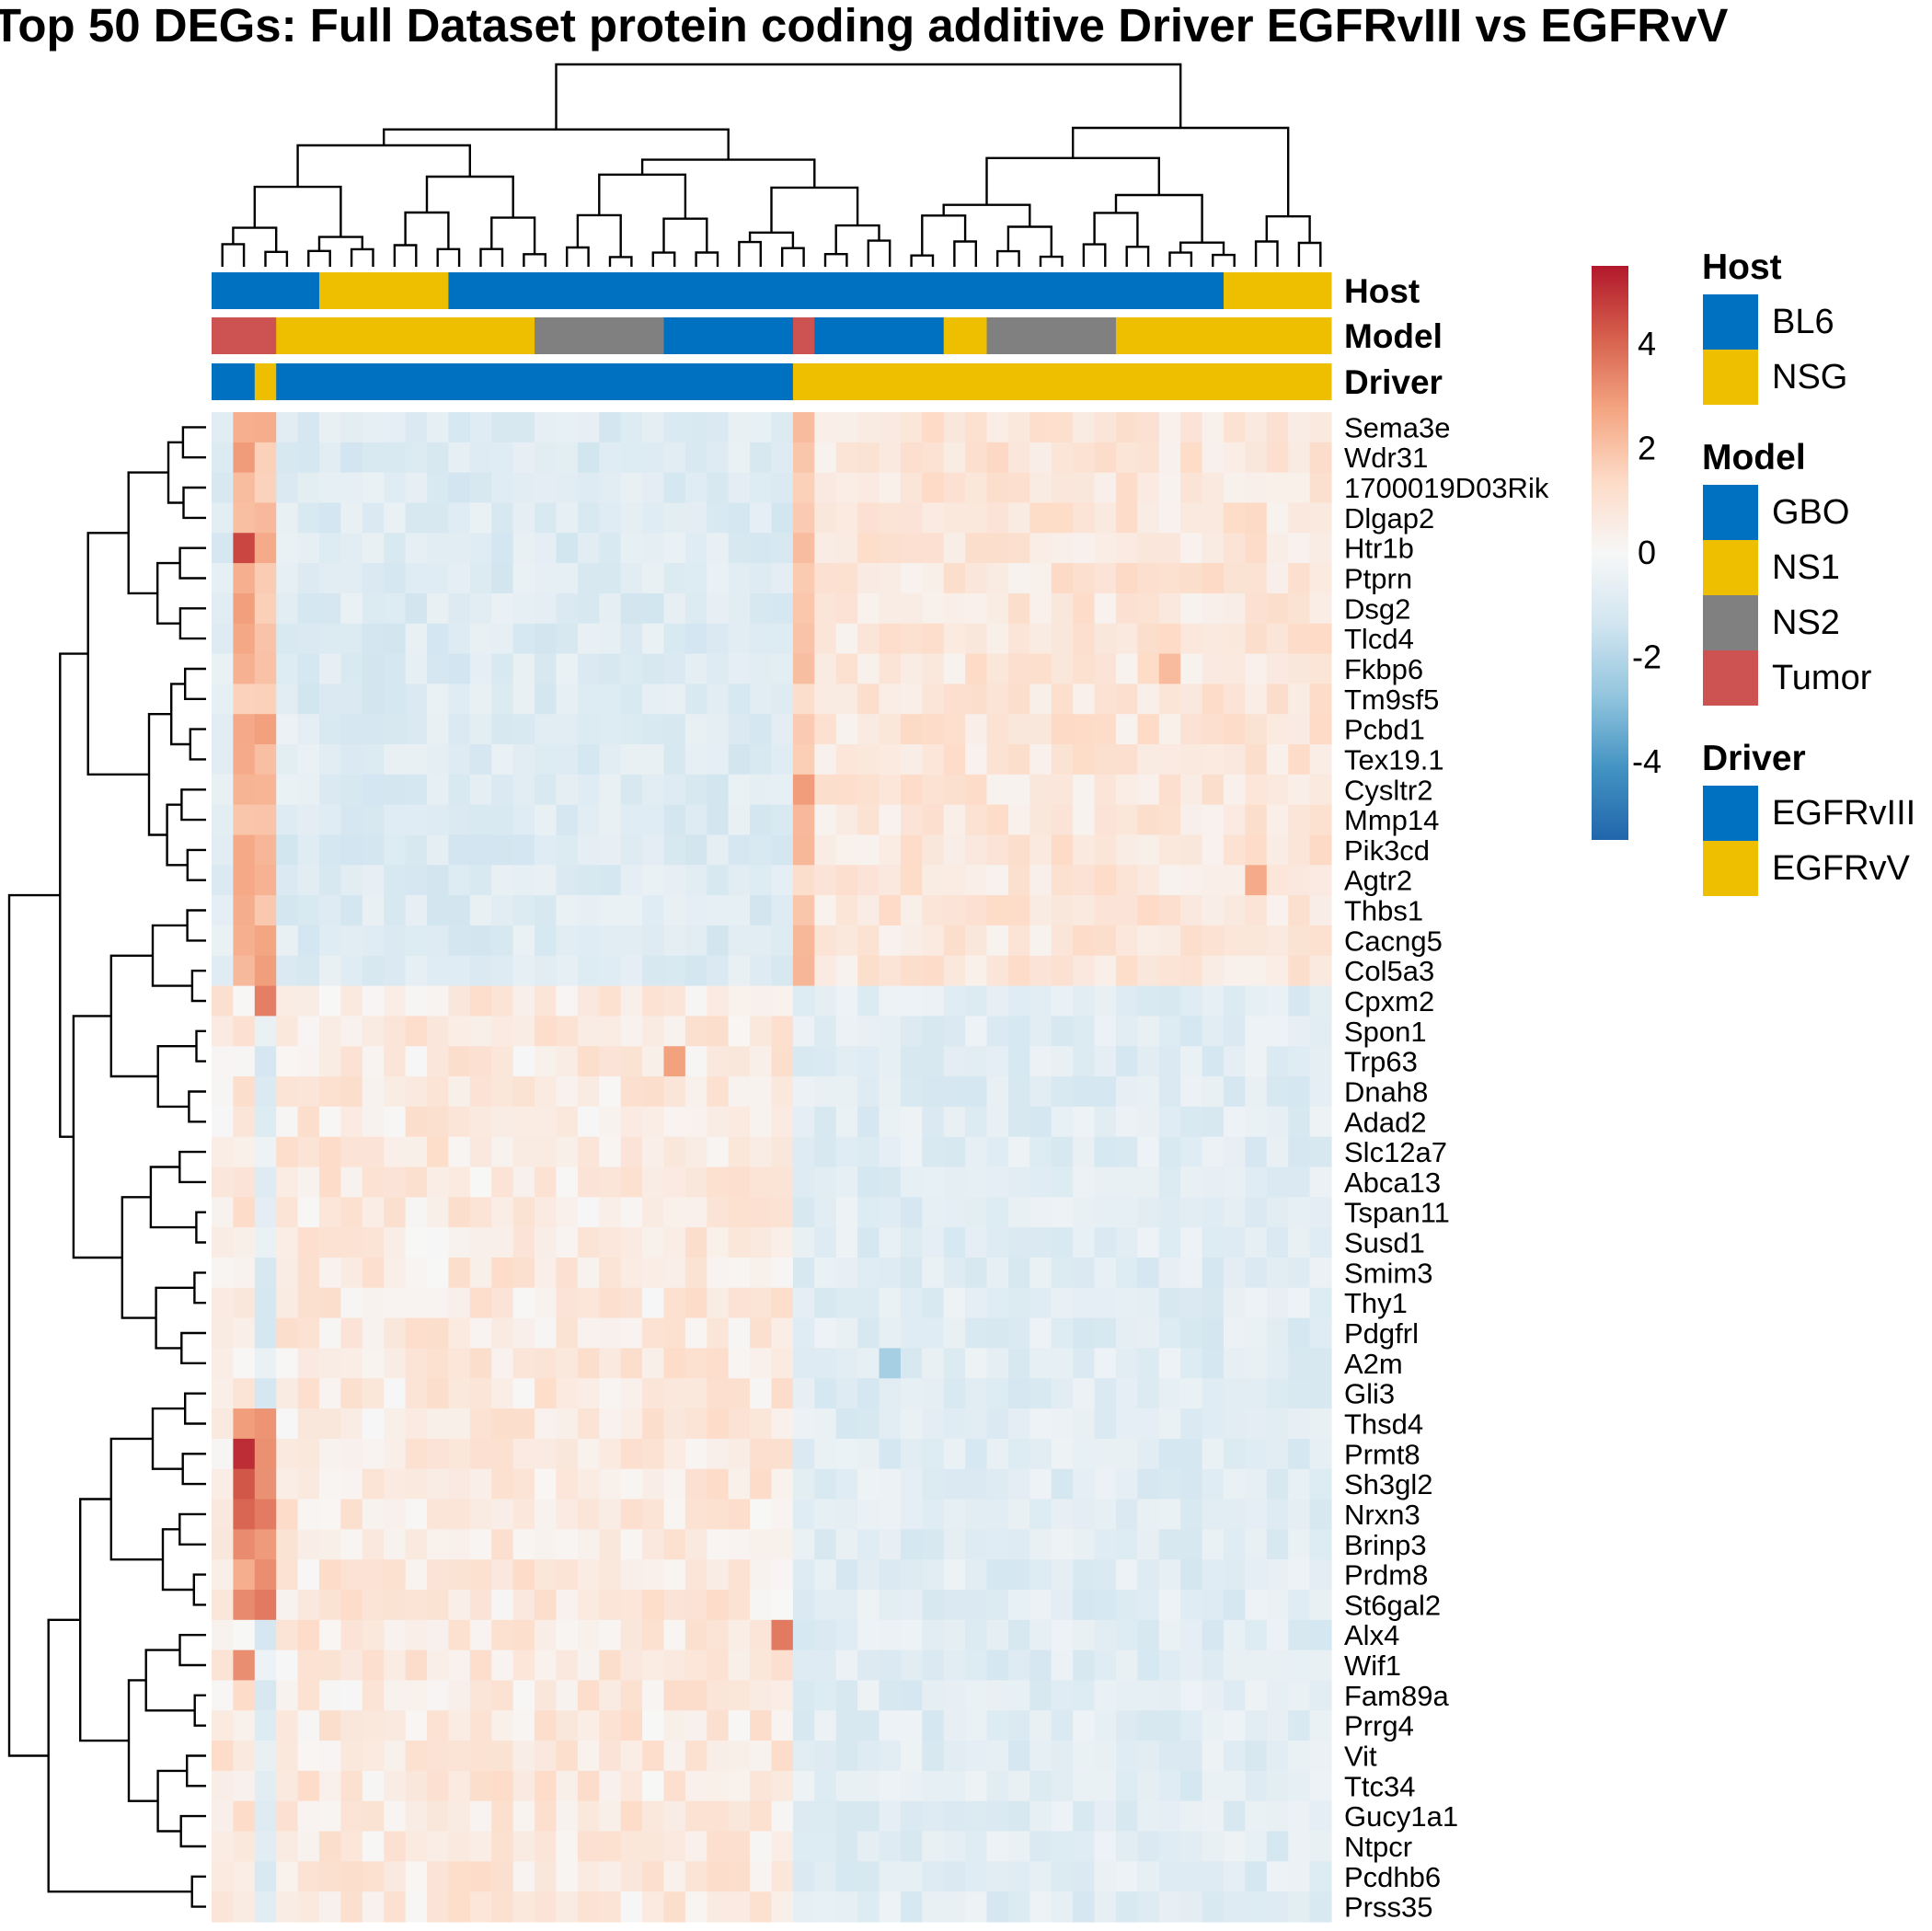 The height and width of the screenshot is (1931, 1932). What do you see at coordinates (1810, 512) in the screenshot?
I see `legend-item-label: GBO` at bounding box center [1810, 512].